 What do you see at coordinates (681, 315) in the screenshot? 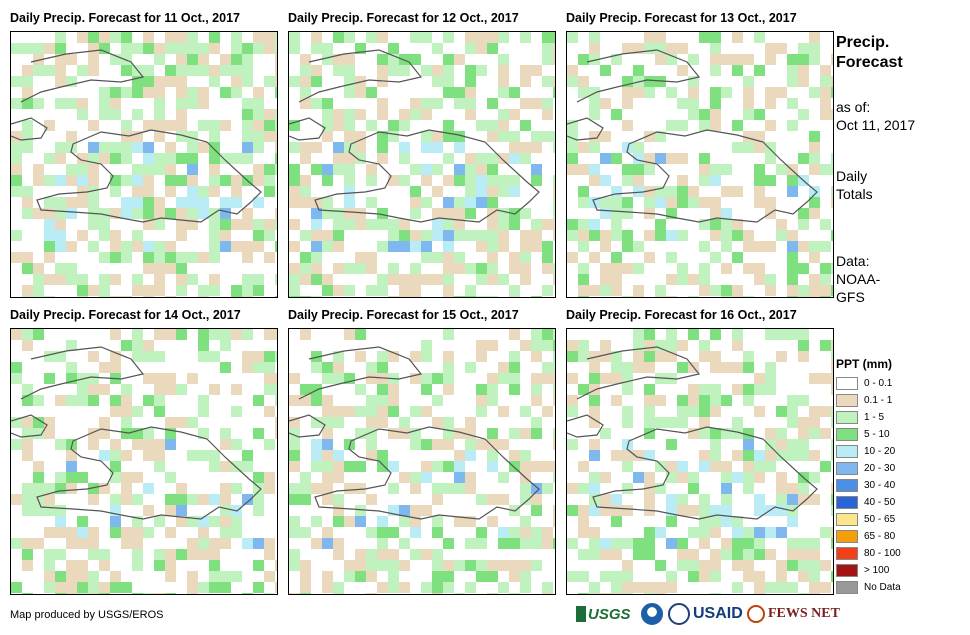
I see `panel-title-oct16: Daily Precip. Forecast for 16 Oct., 2017` at bounding box center [681, 315].